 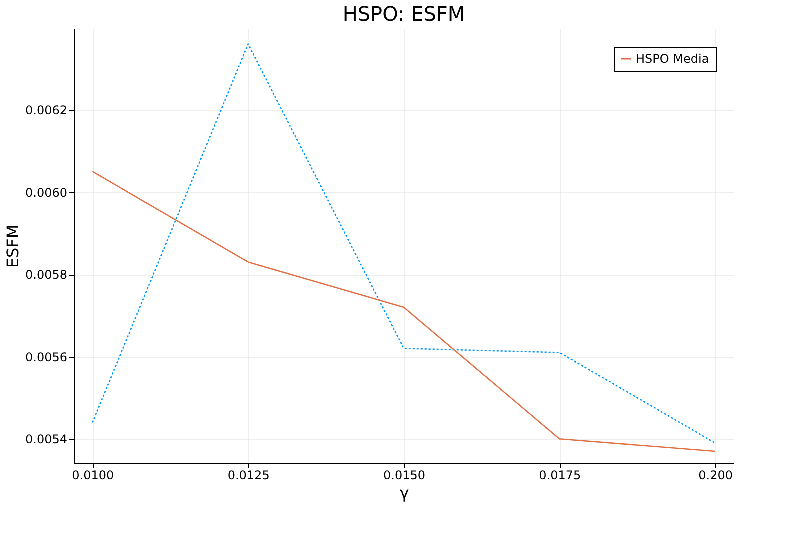 I want to click on y-tick-label: 0.0056, so click(x=47, y=357).